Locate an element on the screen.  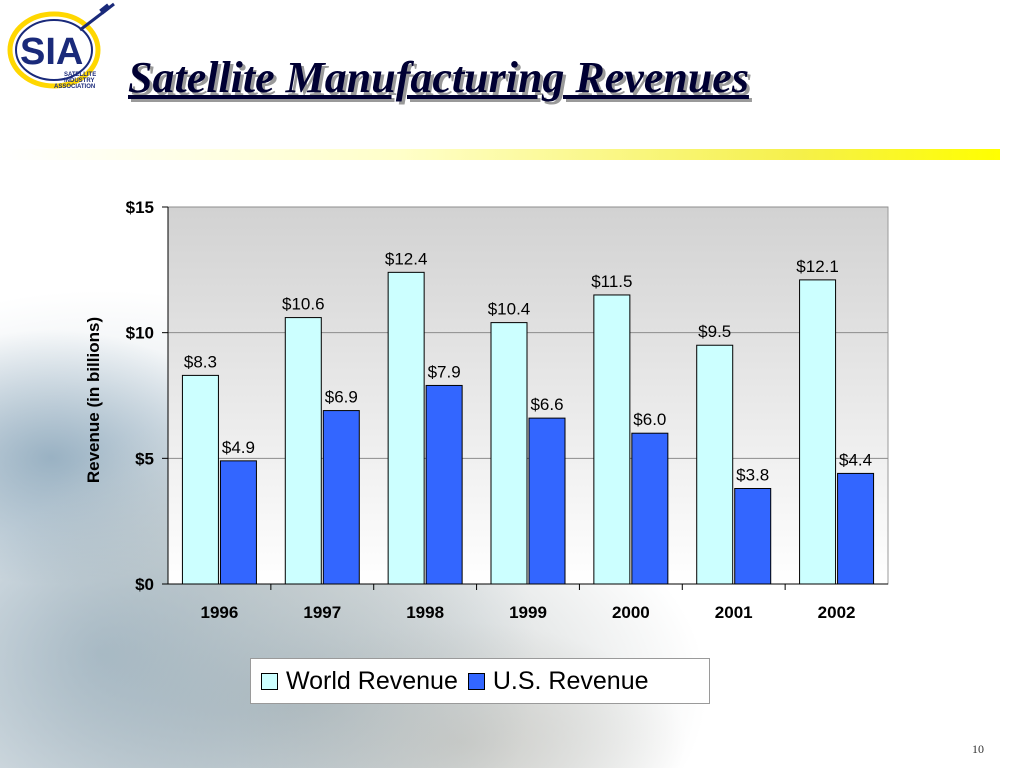
bar-us-1996 is located at coordinates (238, 522).